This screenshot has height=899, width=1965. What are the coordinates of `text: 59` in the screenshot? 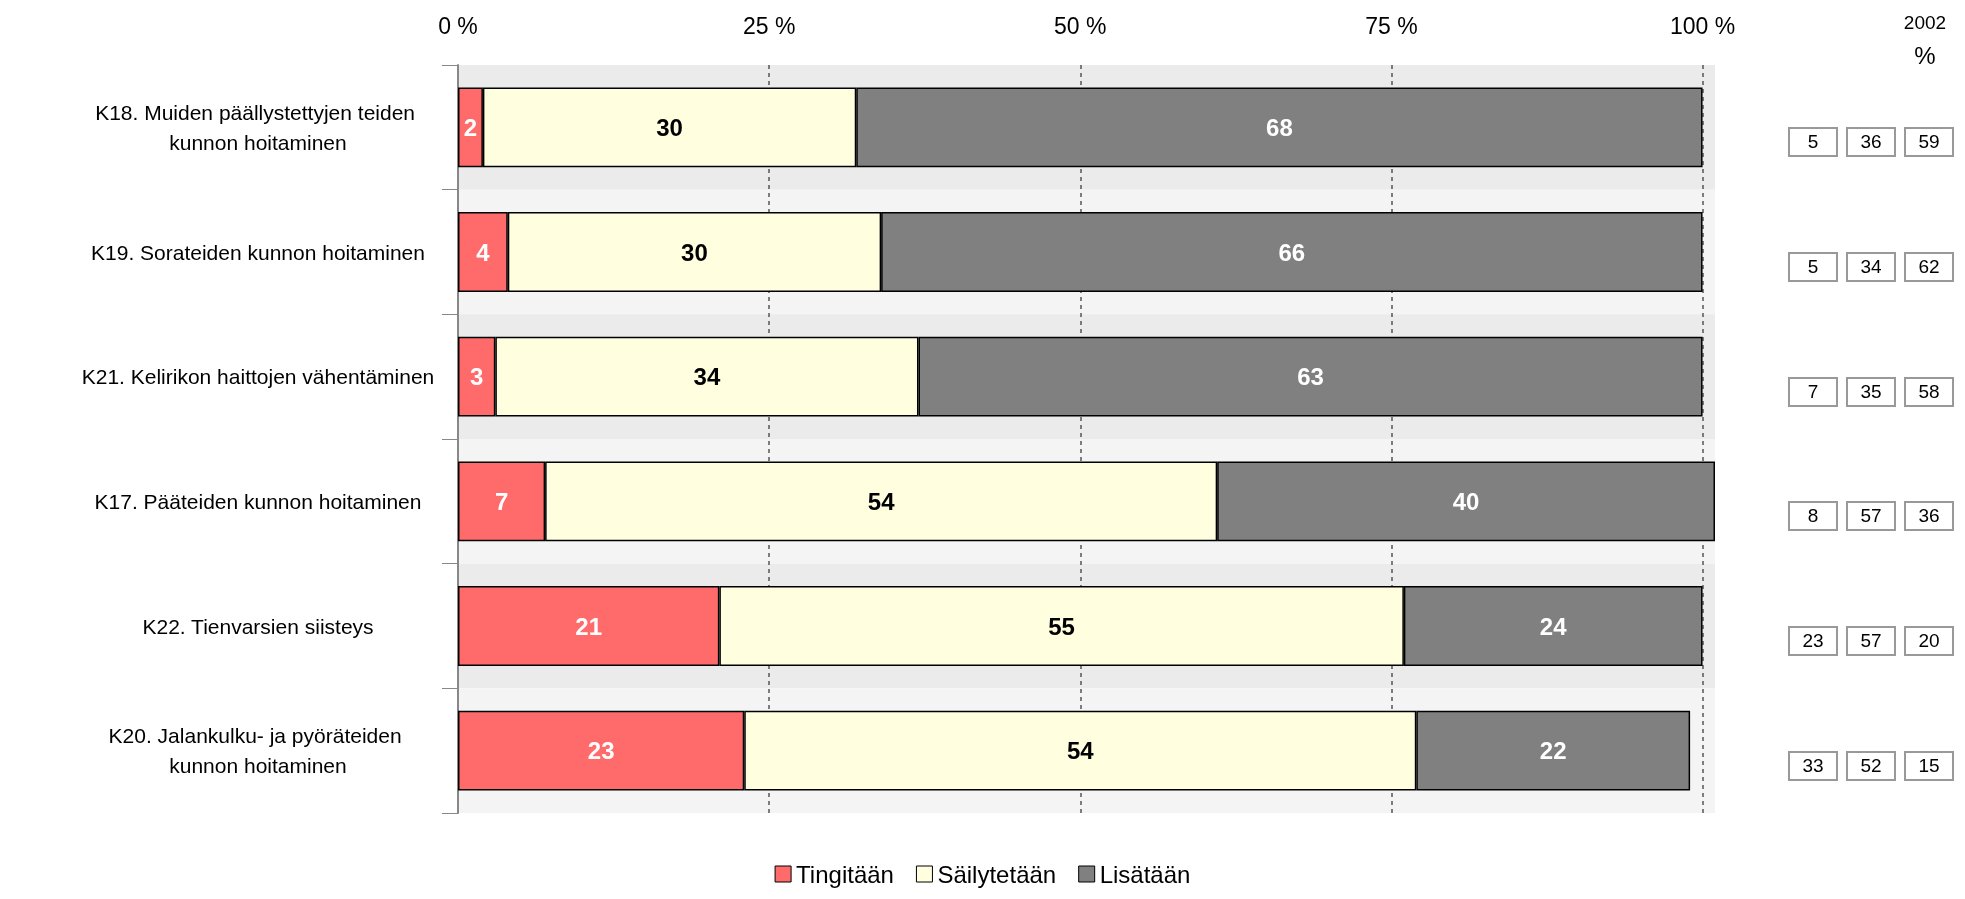 It's located at (1929, 142).